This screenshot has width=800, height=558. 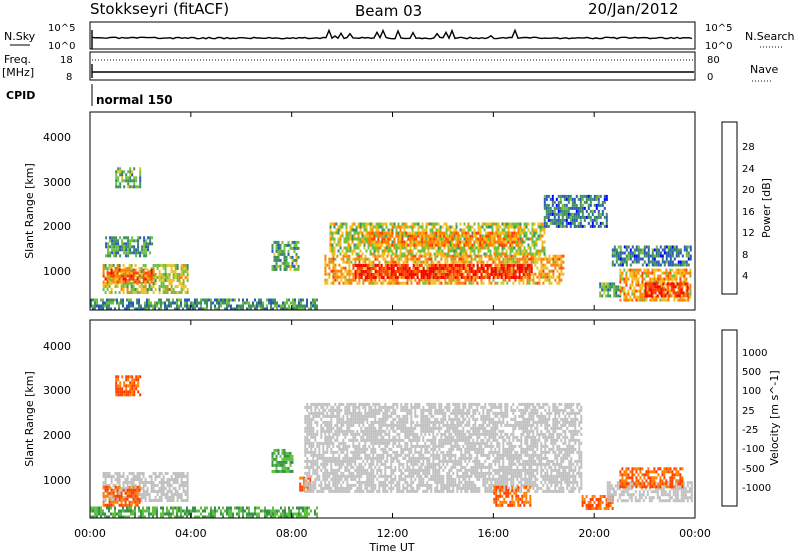 What do you see at coordinates (766, 208) in the screenshot?
I see `power-colorbar-label: Power [dB]` at bounding box center [766, 208].